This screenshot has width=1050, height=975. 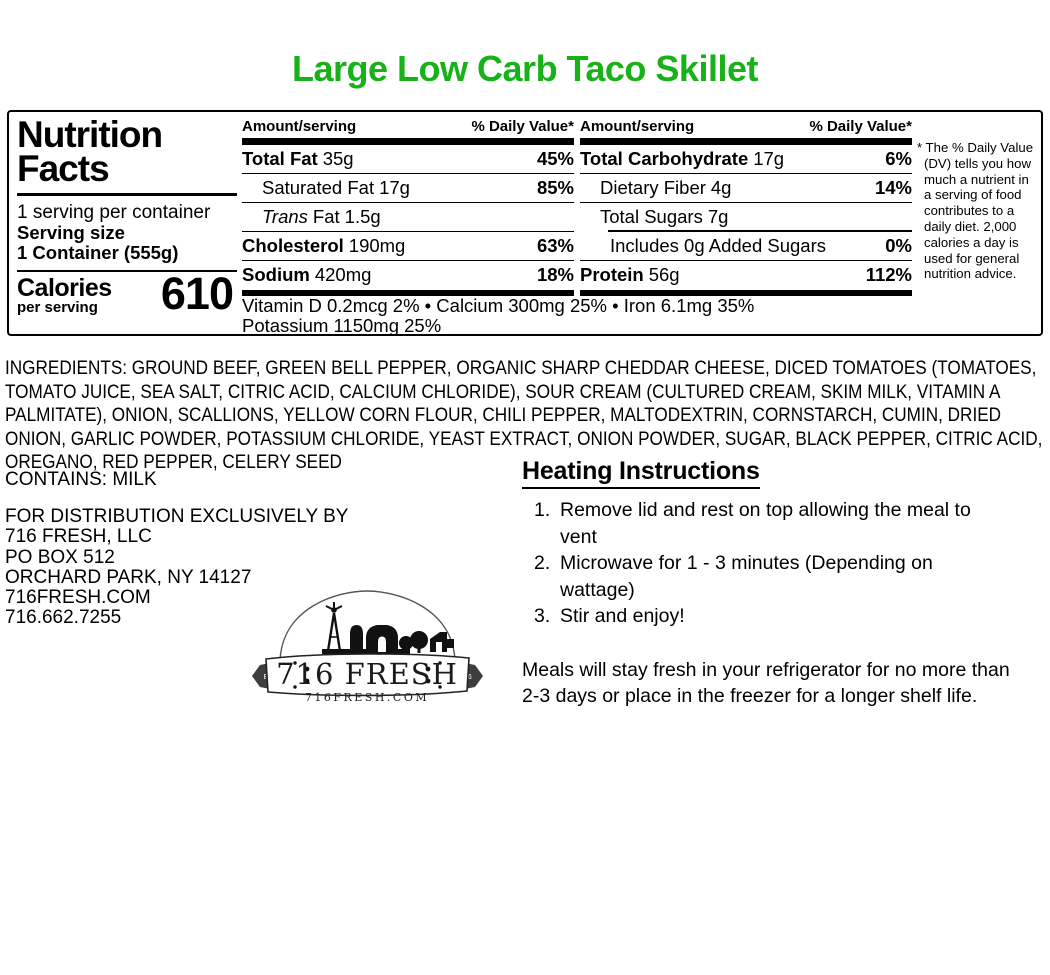 I want to click on banner-dots, so click(x=367, y=675).